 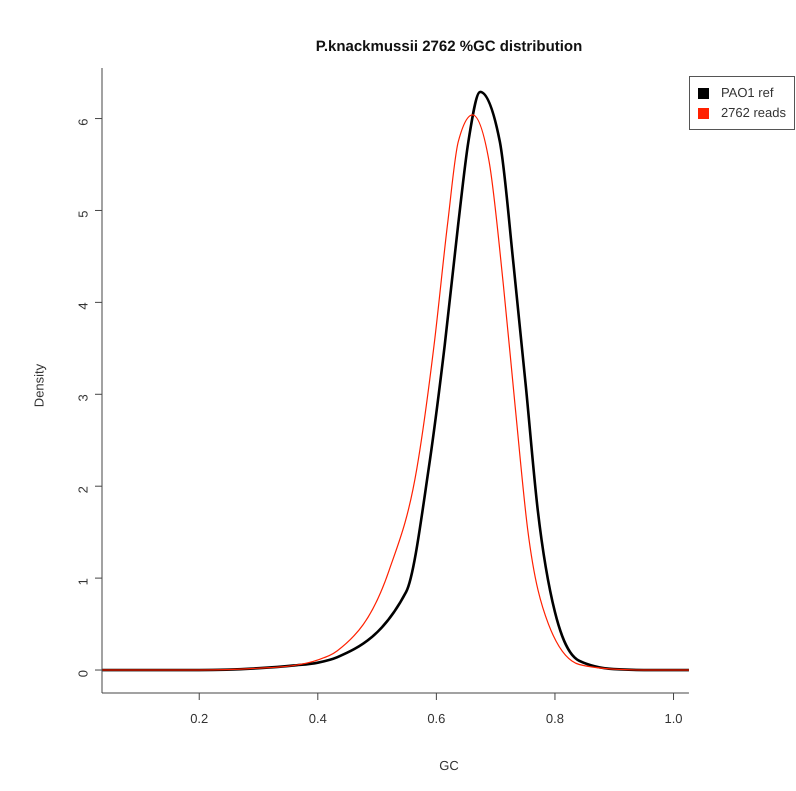 I want to click on legend-label: 2762 reads, so click(x=753, y=113).